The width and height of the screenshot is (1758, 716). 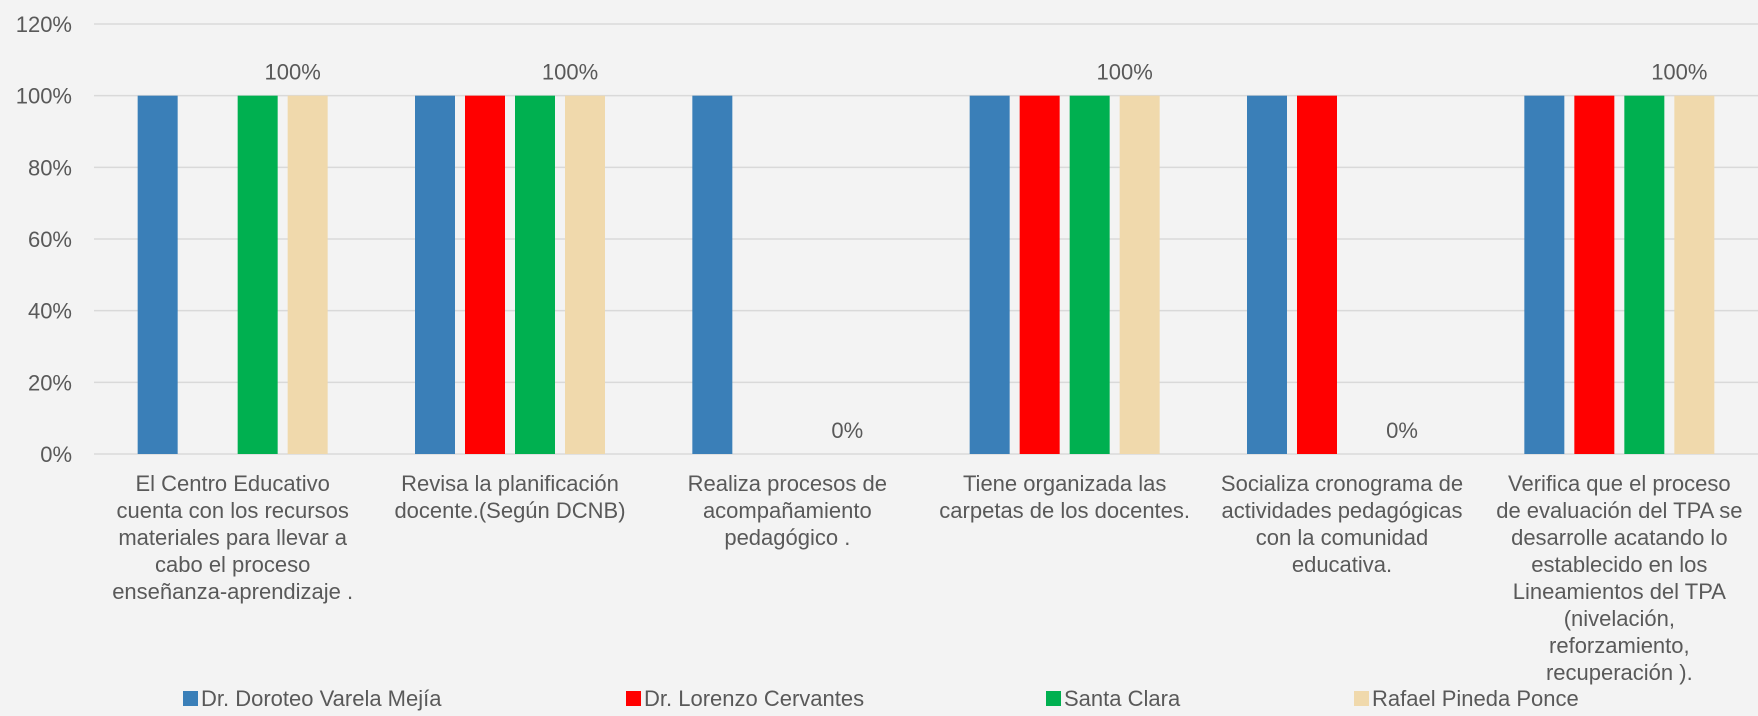 I want to click on x-tick-label: Lineamientos del TPA, so click(x=1620, y=591).